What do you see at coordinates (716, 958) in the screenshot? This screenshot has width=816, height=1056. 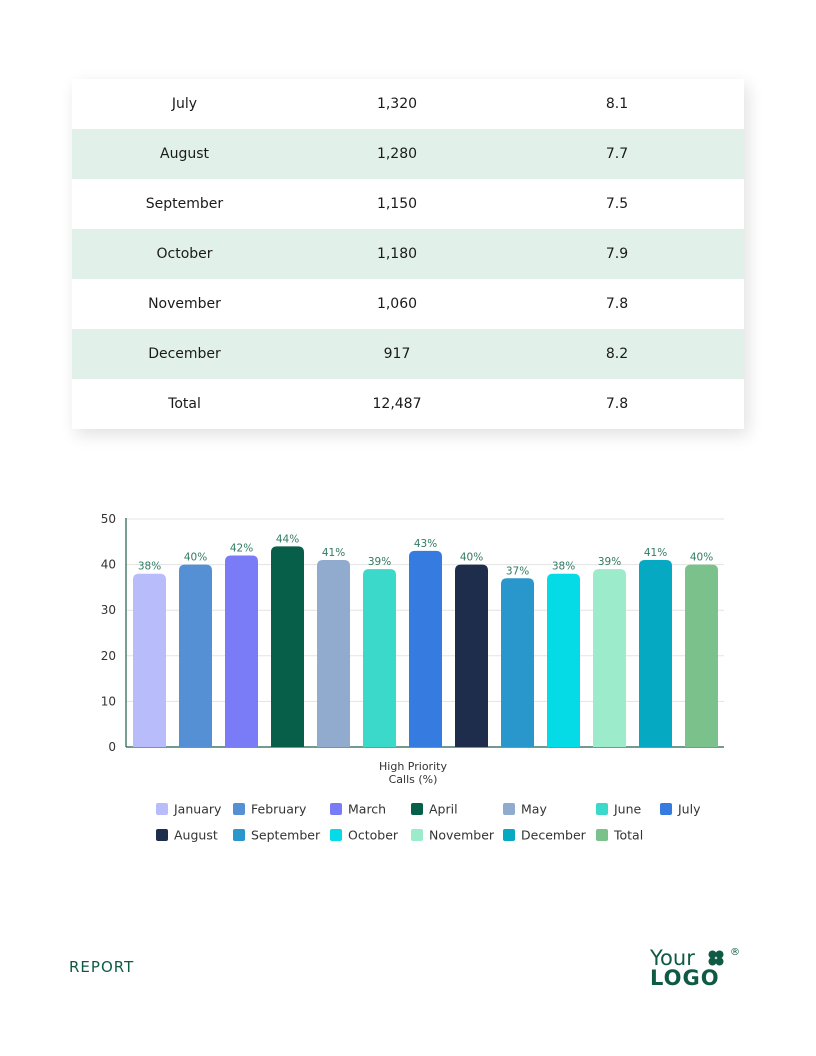 I see `clover-icon` at bounding box center [716, 958].